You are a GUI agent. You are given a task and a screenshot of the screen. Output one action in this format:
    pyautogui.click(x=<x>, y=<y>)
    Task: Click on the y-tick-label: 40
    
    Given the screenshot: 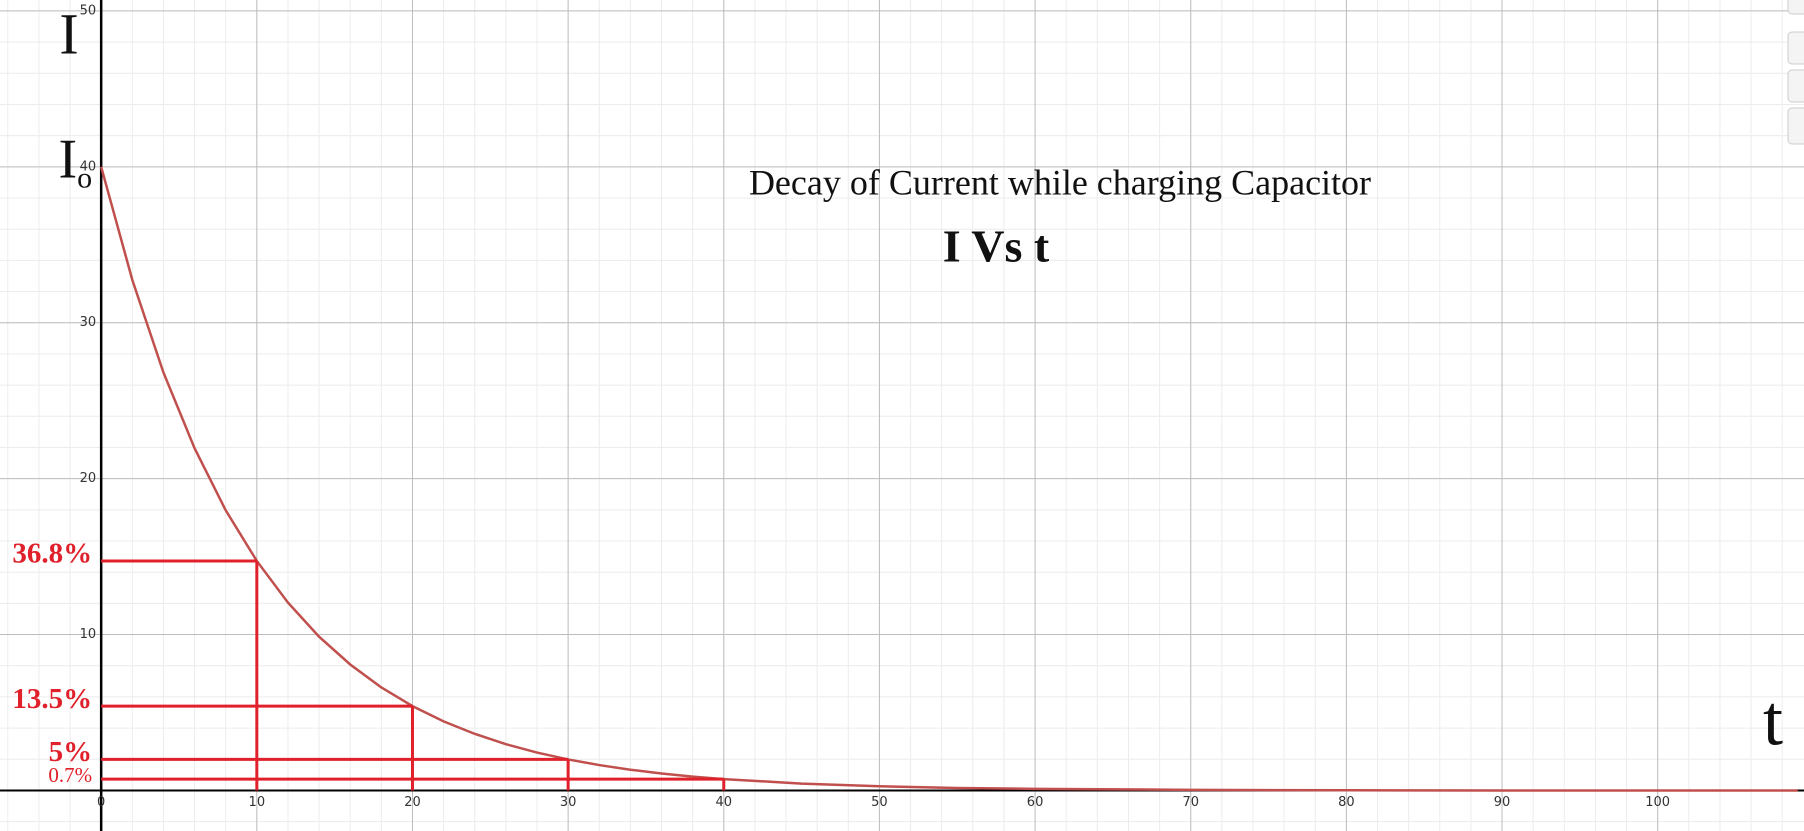 What is the action you would take?
    pyautogui.click(x=88, y=166)
    